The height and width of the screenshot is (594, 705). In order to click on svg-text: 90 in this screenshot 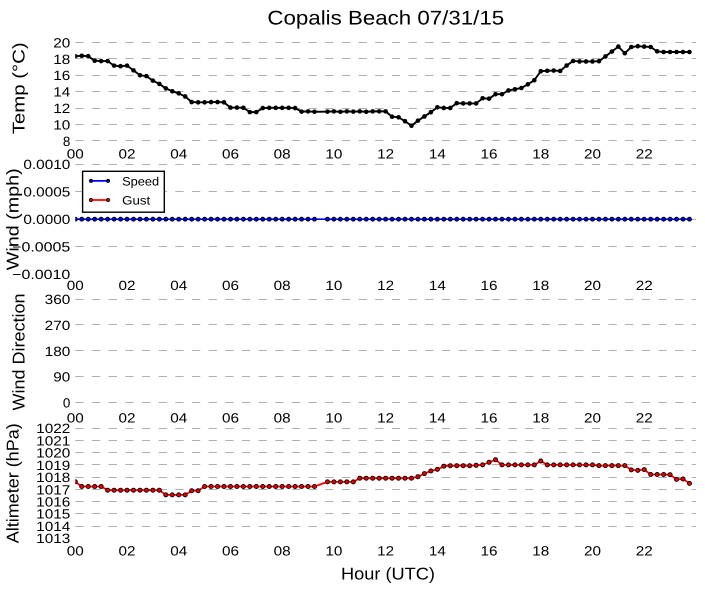, I will do `click(61, 377)`.